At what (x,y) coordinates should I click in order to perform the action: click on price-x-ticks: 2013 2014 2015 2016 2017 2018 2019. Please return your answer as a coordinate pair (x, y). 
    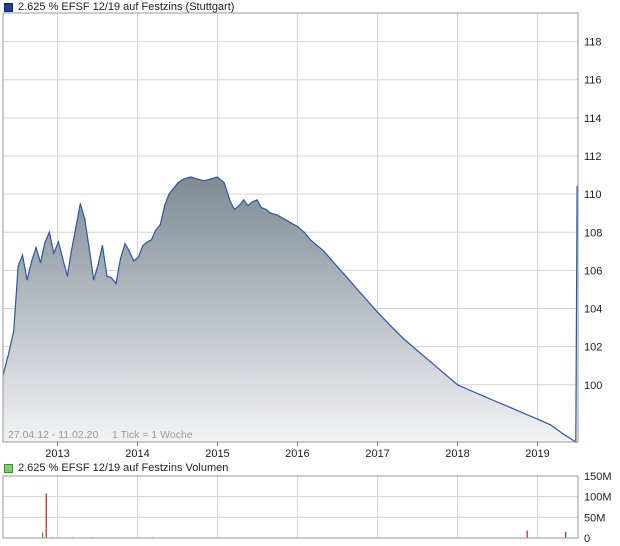
    Looking at the image, I should click on (297, 451).